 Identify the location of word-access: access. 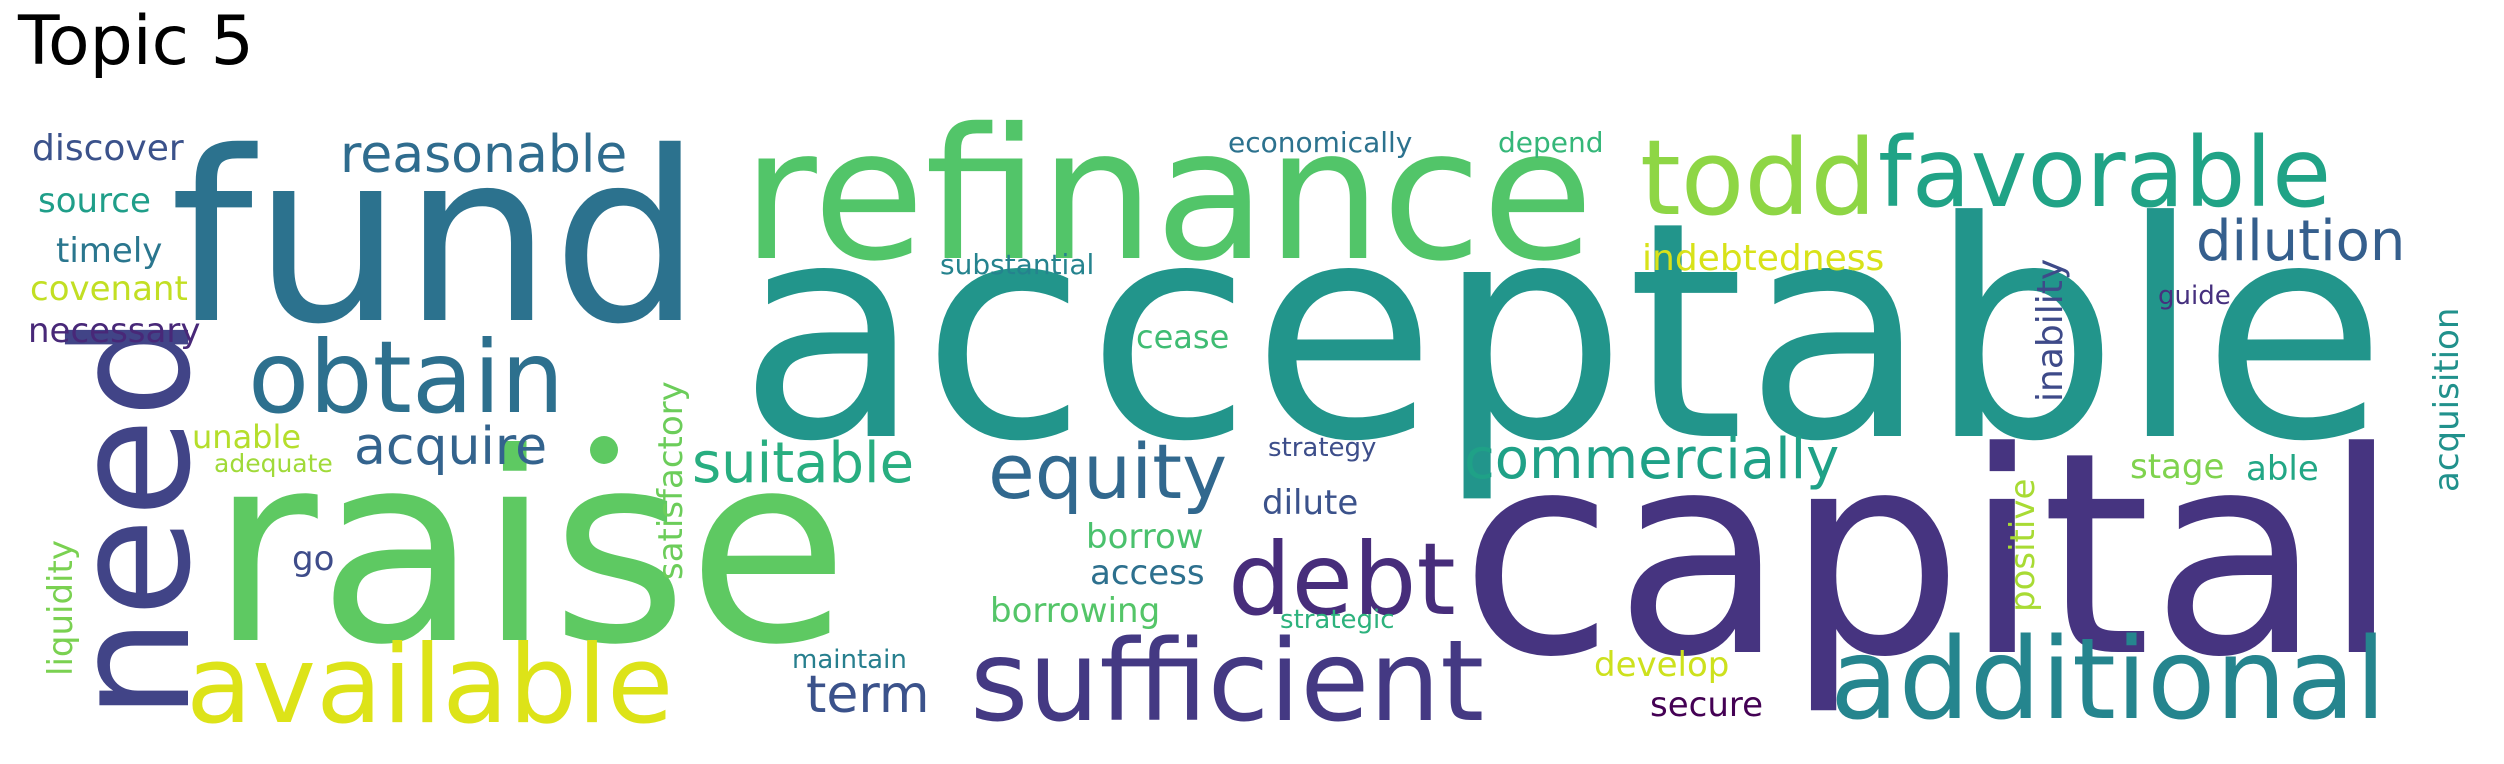
(1147, 573).